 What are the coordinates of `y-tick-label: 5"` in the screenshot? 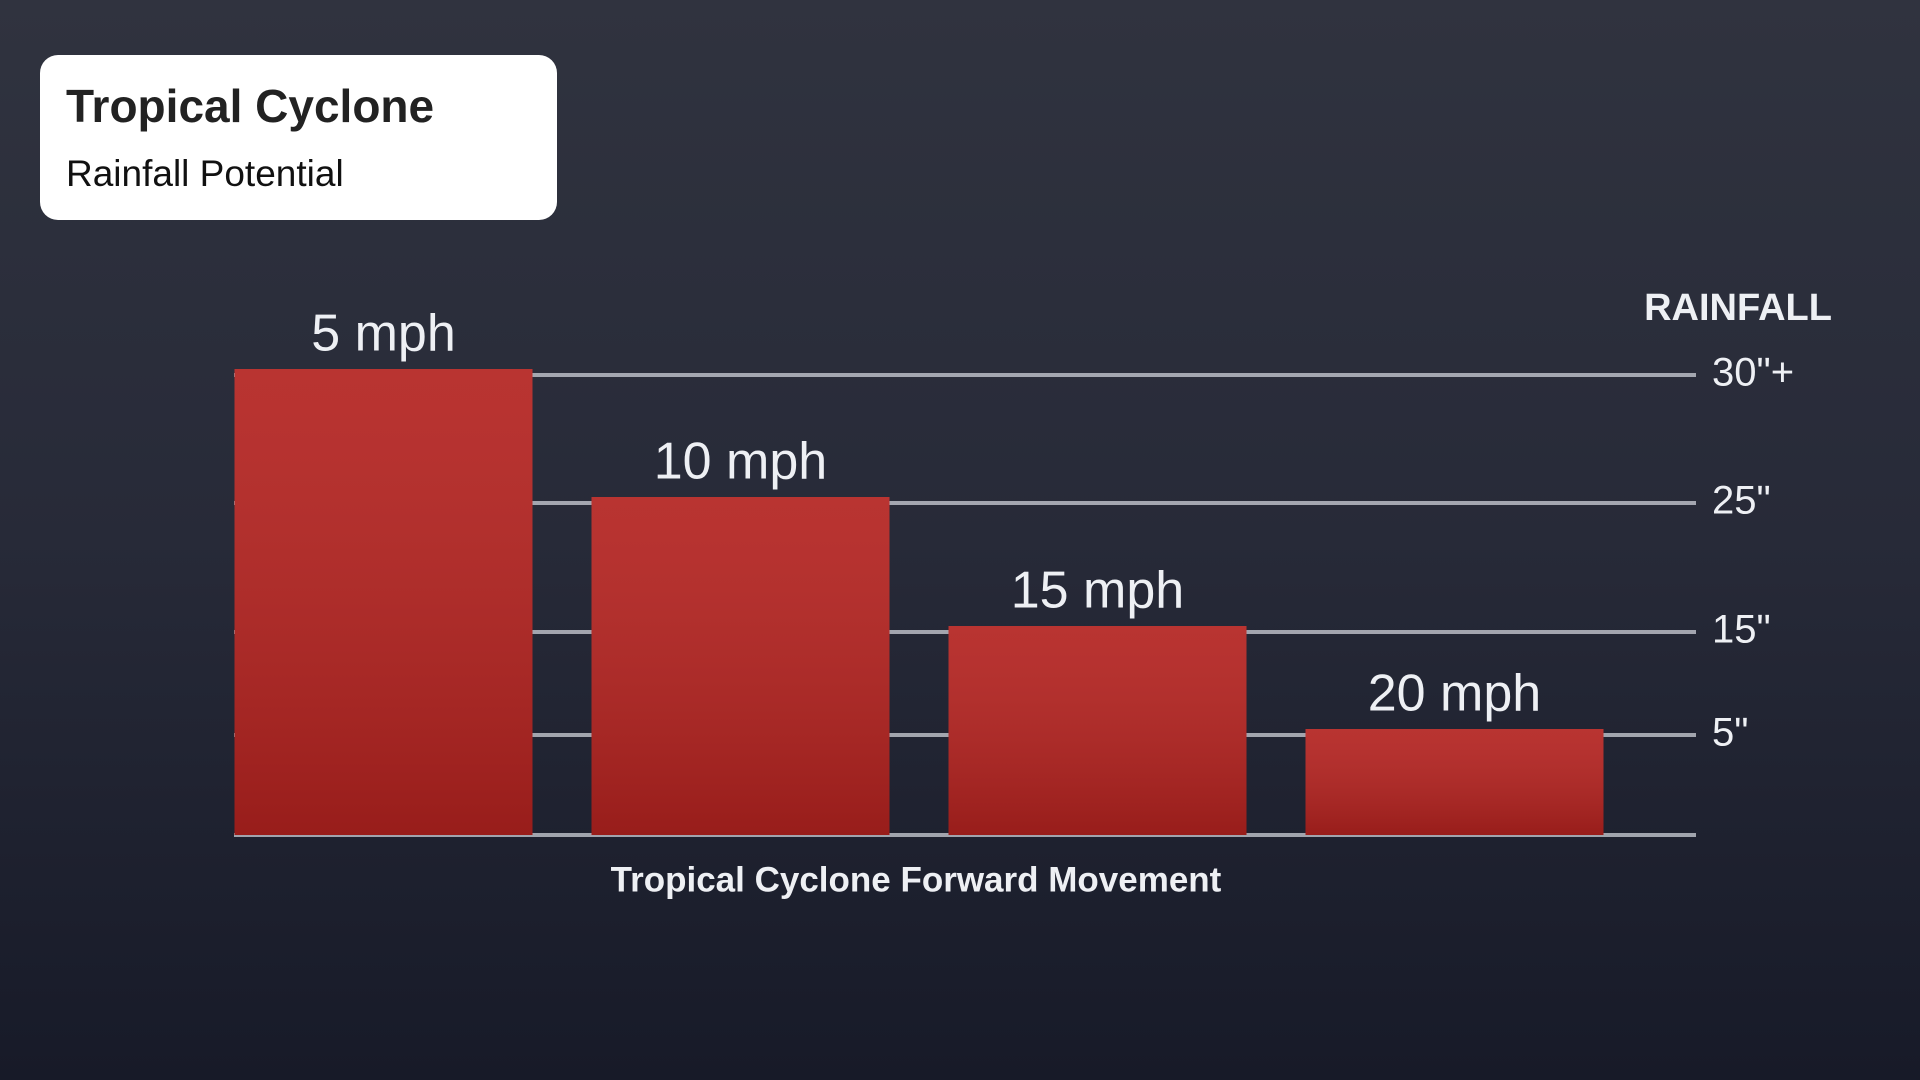 It's located at (1730, 733).